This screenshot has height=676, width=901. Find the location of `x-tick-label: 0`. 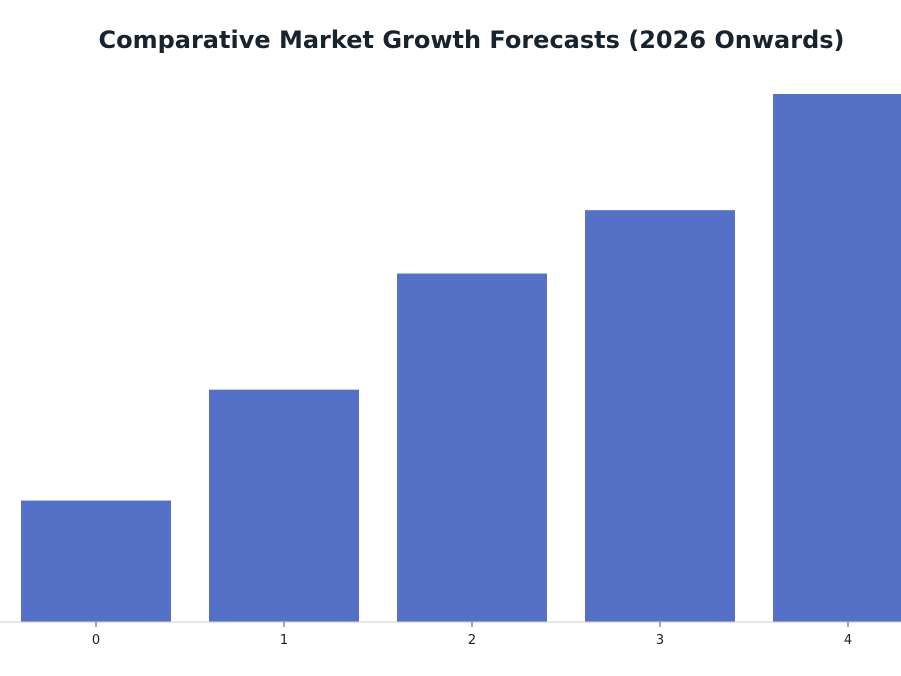

x-tick-label: 0 is located at coordinates (96, 640).